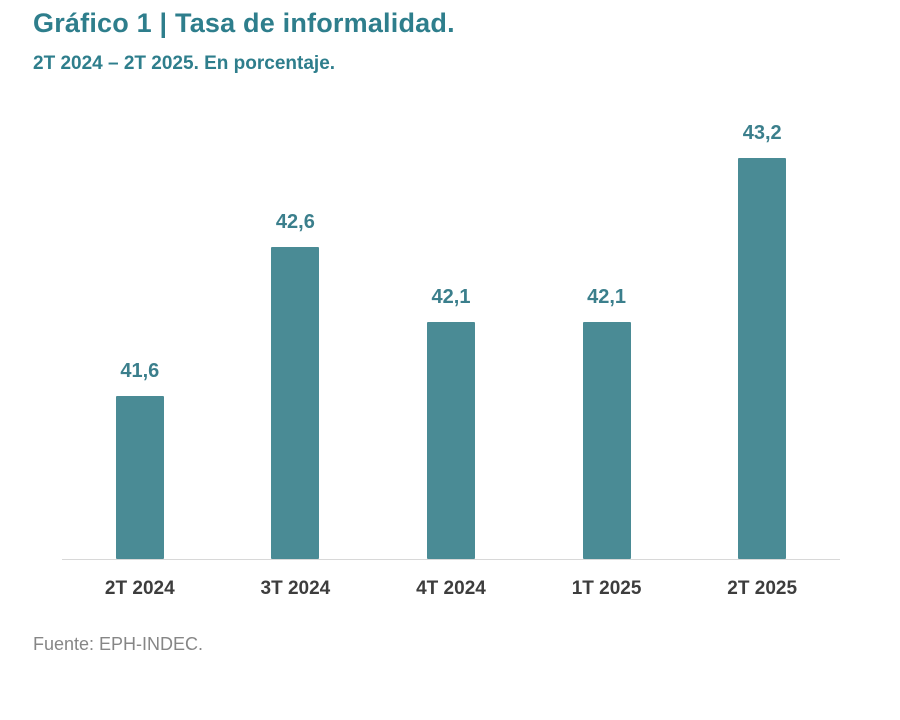 The width and height of the screenshot is (900, 720). I want to click on bar-group: 43,2, so click(762, 340).